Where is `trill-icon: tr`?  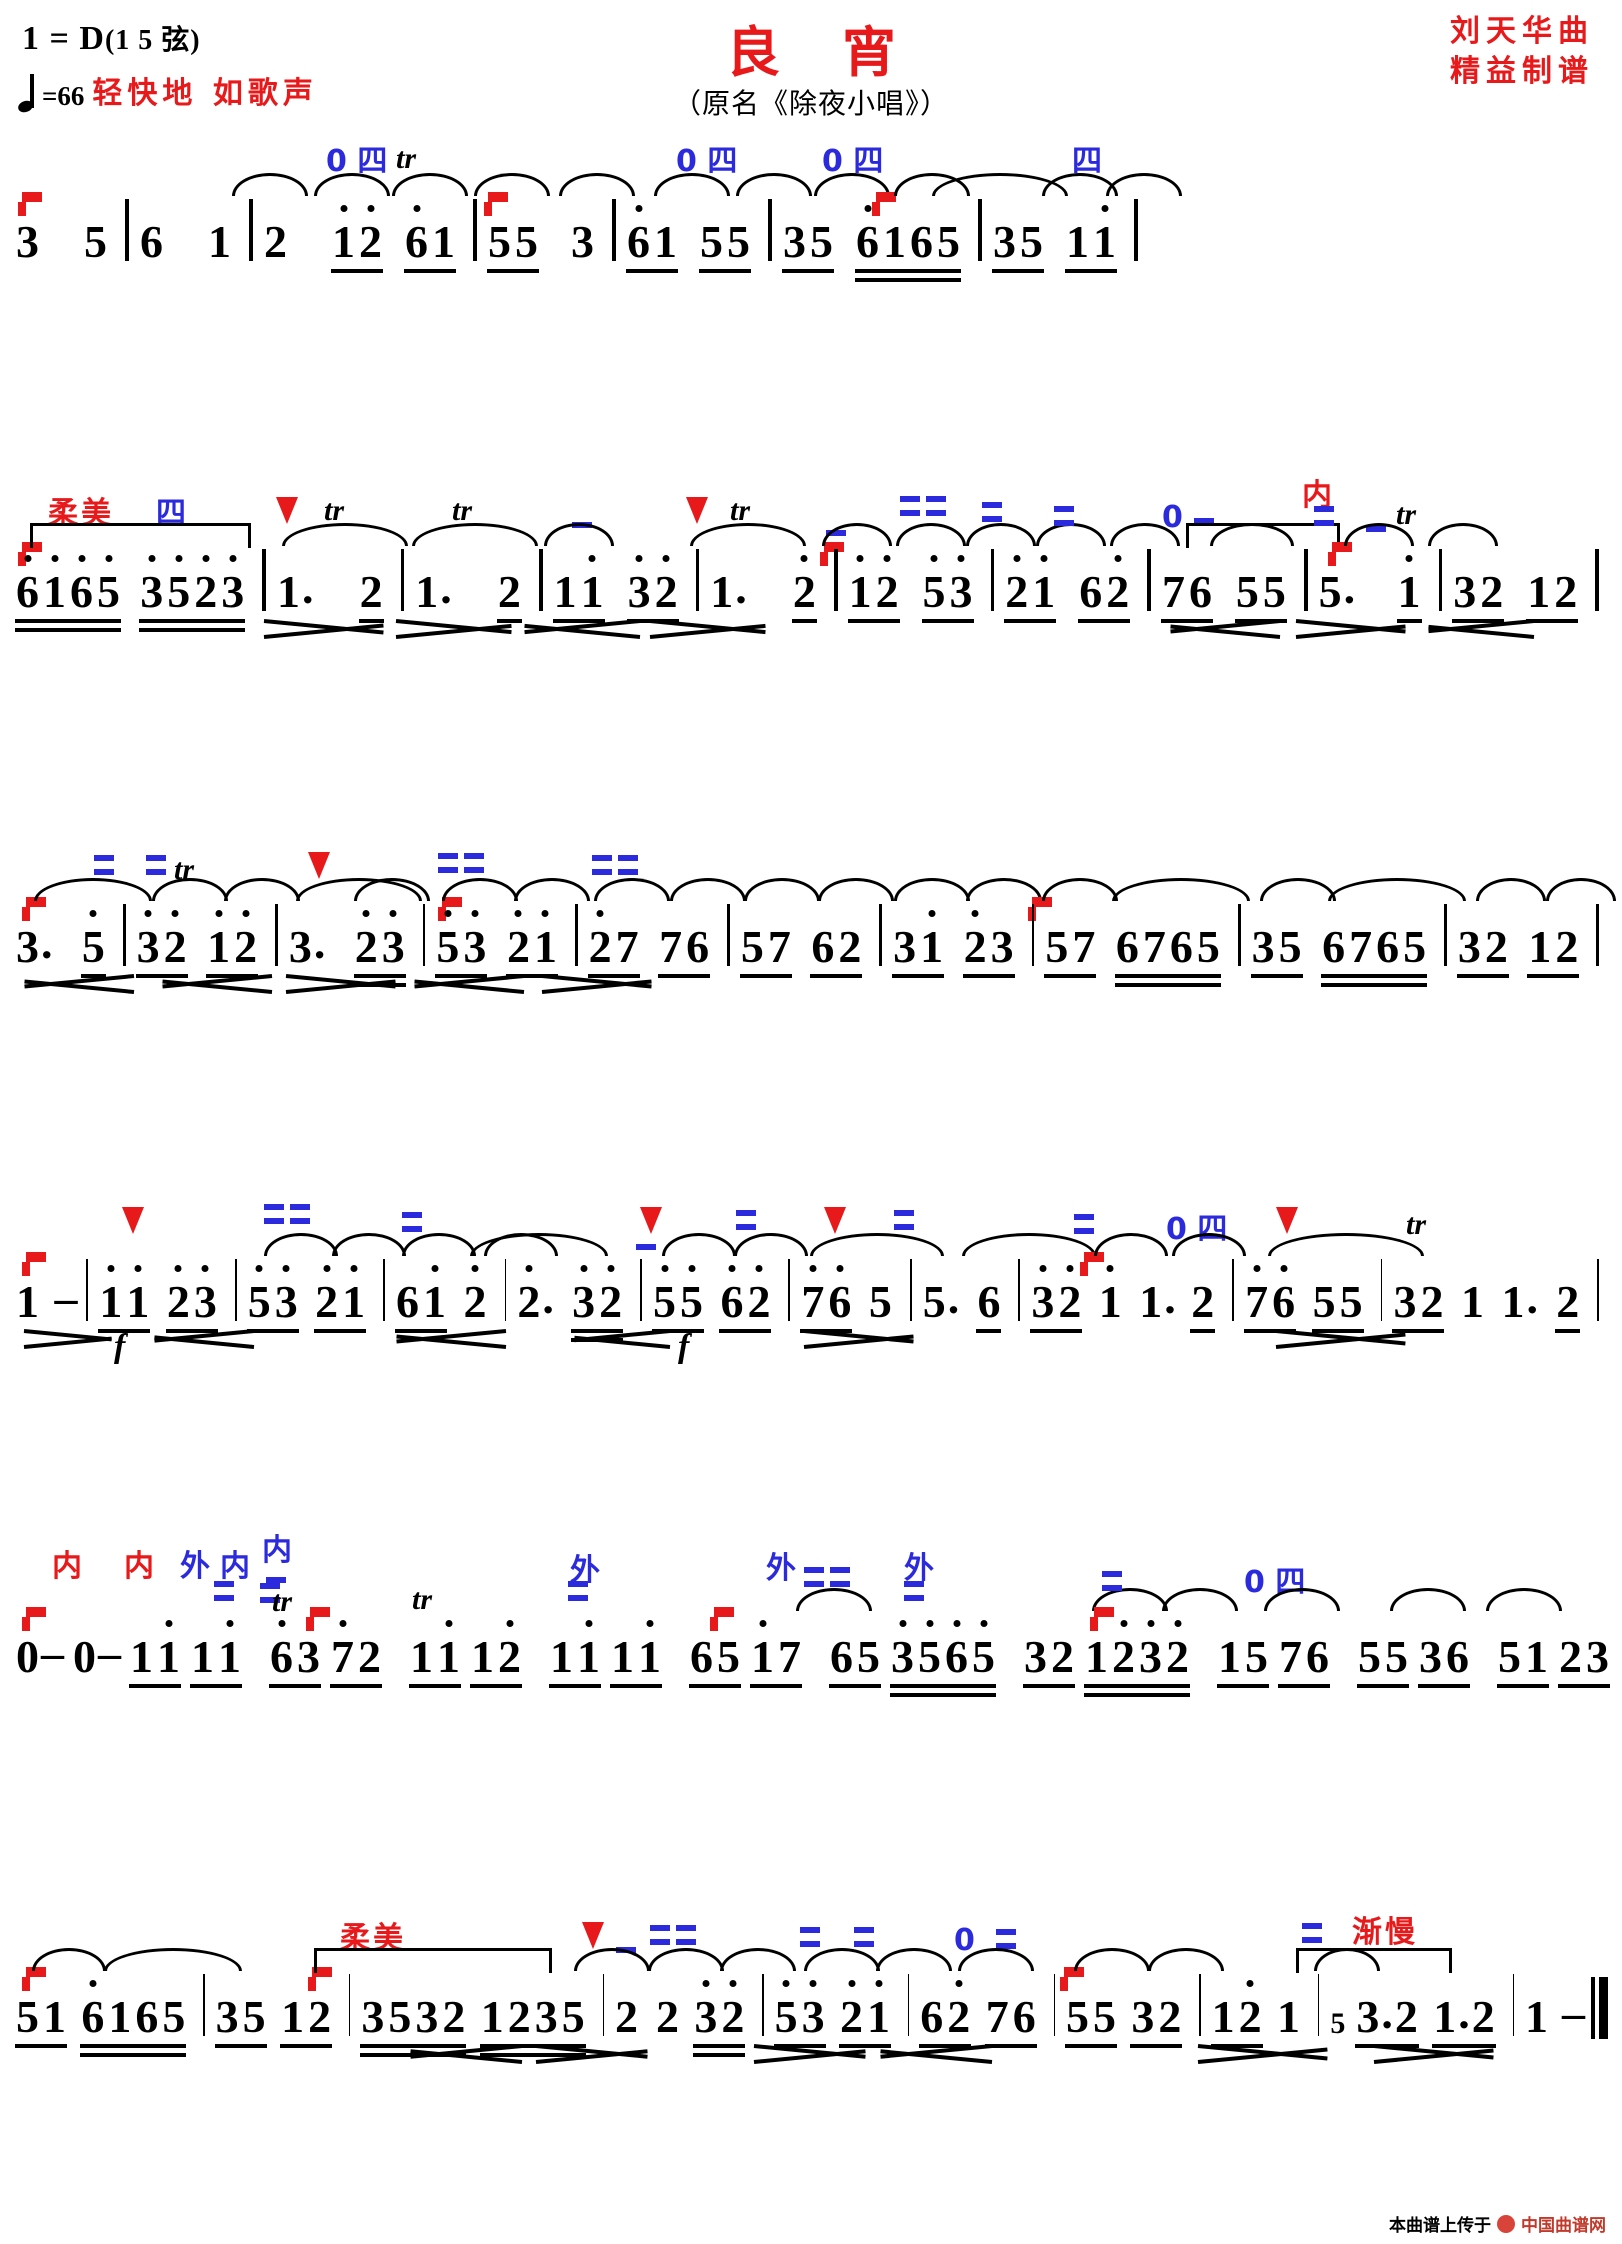 trill-icon: tr is located at coordinates (740, 510).